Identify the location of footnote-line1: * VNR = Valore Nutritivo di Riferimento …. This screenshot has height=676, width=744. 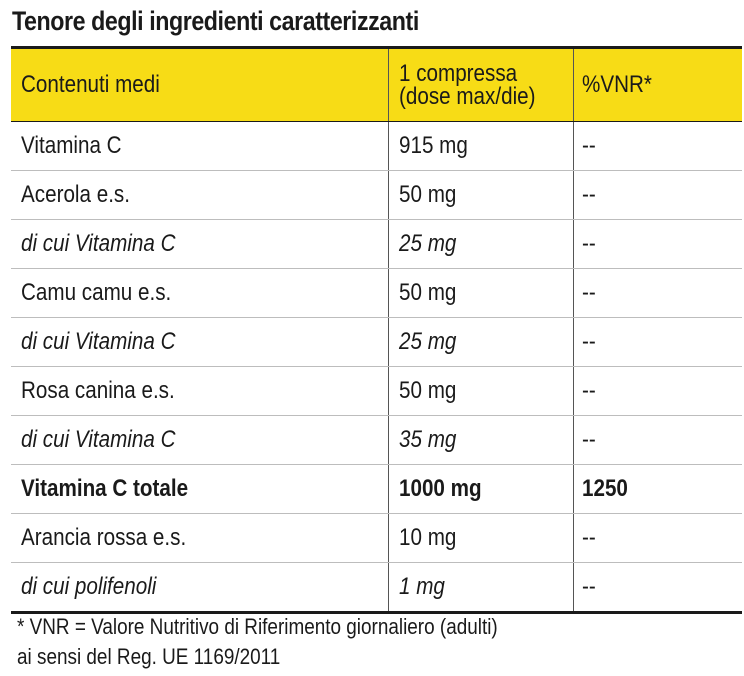
(257, 626).